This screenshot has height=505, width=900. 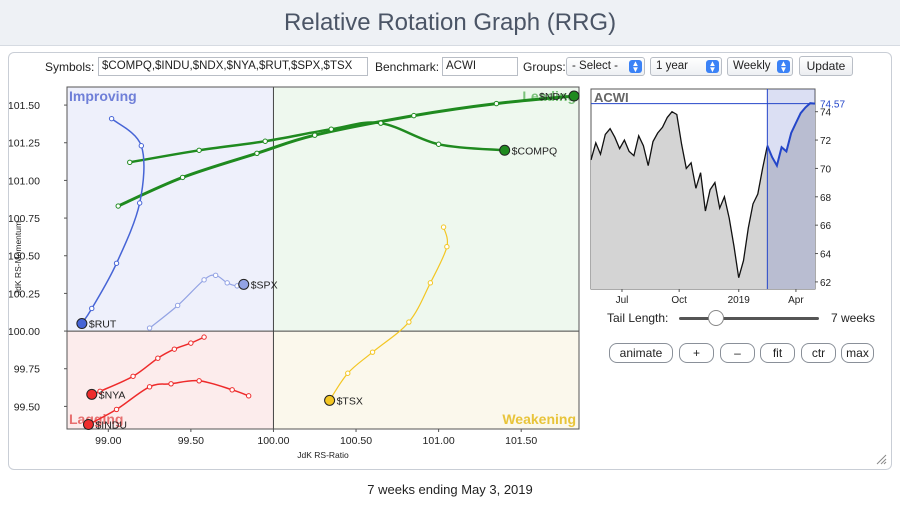 I want to click on frequency-select-value: Weekly, so click(x=752, y=66).